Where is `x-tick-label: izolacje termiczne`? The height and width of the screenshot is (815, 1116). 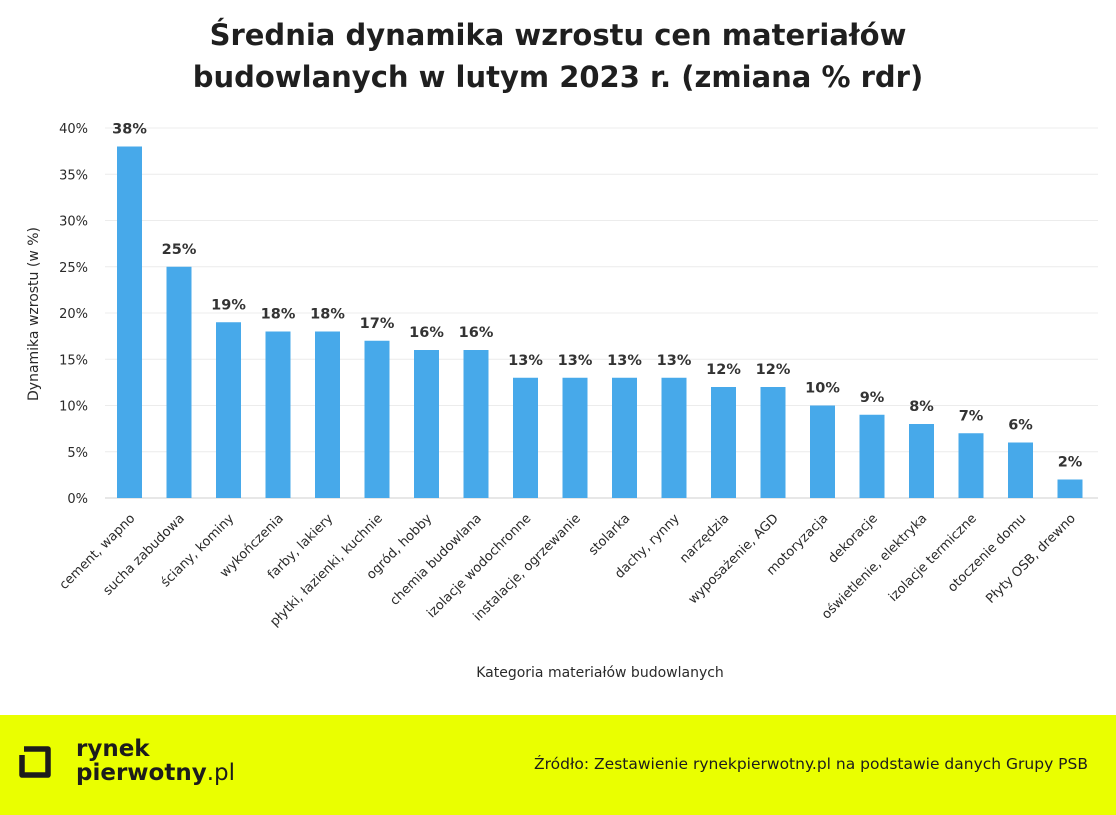 x-tick-label: izolacje termiczne is located at coordinates (933, 558).